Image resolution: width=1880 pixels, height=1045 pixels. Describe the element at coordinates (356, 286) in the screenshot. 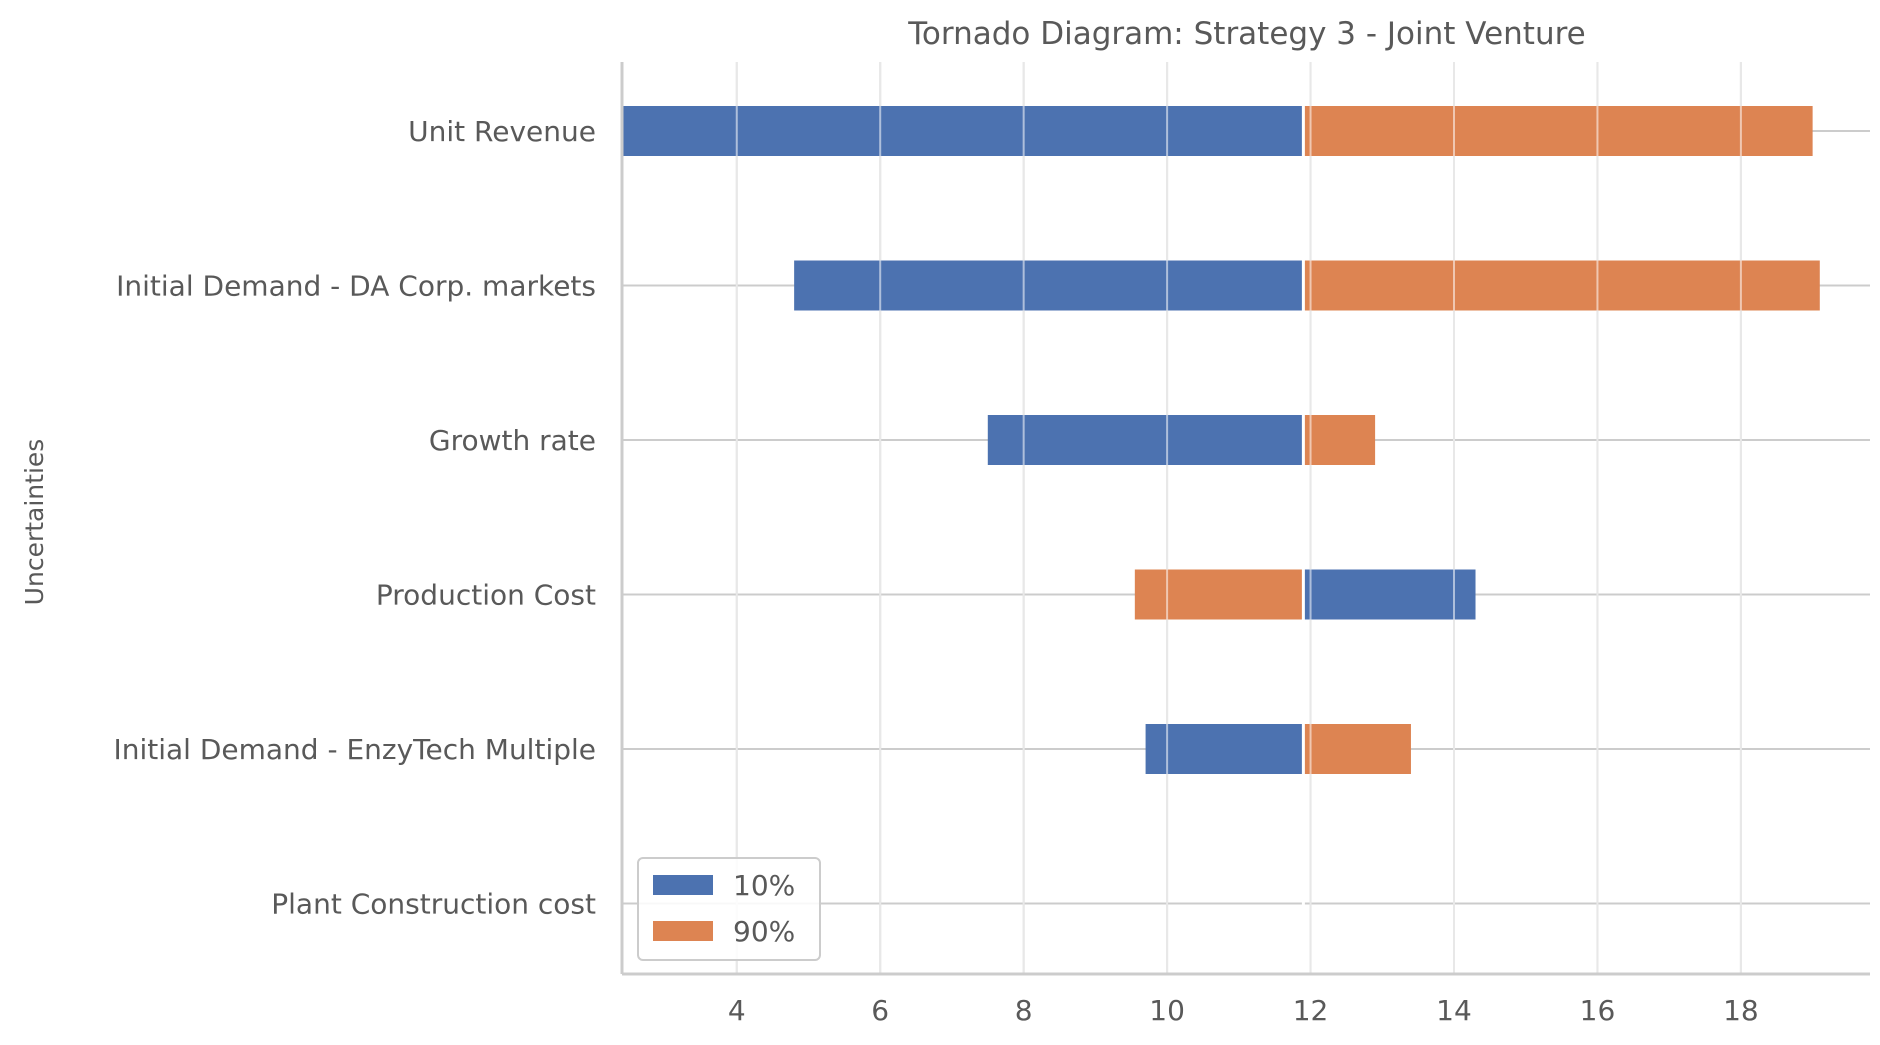

I see `y-tick-label-1: Initial Demand - DA Corp. markets` at that location.